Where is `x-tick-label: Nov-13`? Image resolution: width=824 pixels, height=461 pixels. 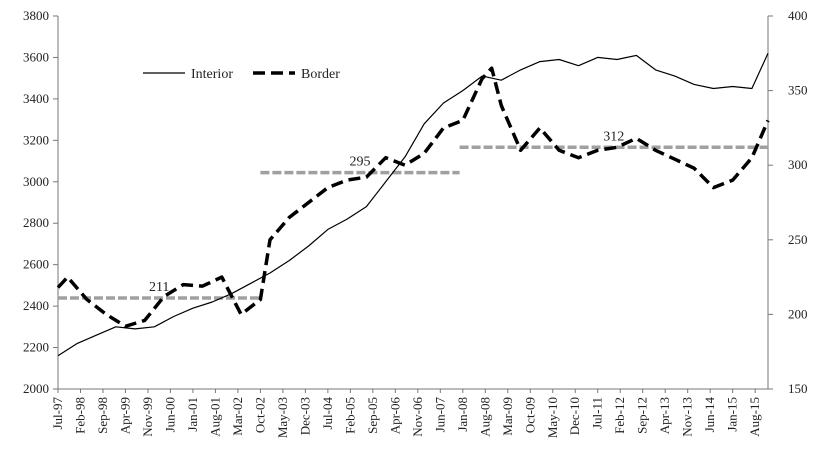
x-tick-label: Nov-13 is located at coordinates (687, 417).